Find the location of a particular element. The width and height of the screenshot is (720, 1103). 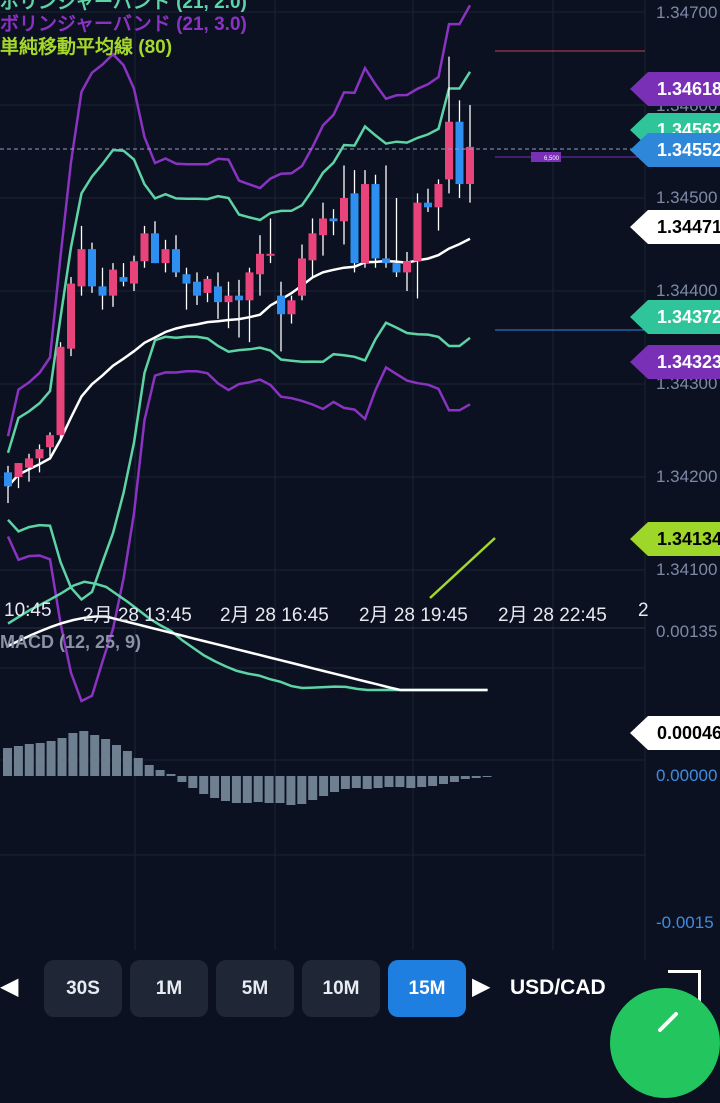

macd-price-tag: 0.00046 is located at coordinates (675, 733).